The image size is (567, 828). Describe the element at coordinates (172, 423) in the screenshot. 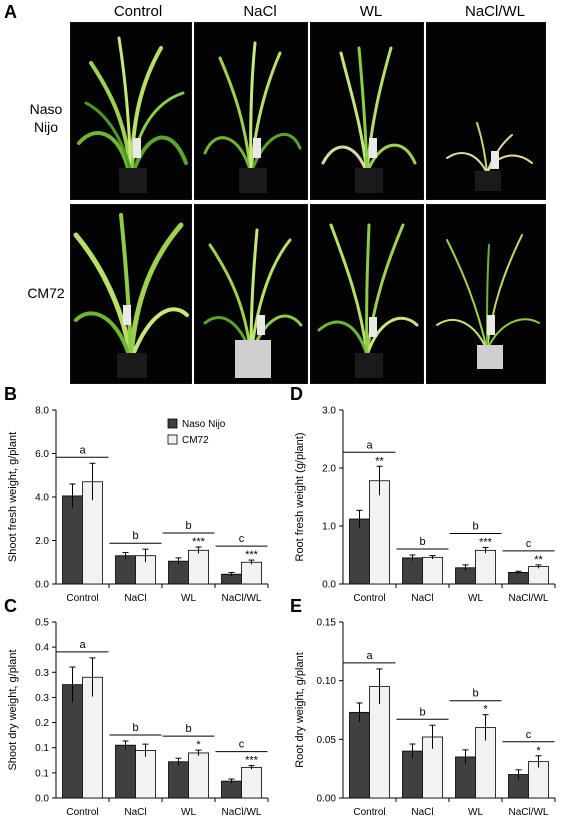

I see `legend-swatch-naso-nijo` at that location.